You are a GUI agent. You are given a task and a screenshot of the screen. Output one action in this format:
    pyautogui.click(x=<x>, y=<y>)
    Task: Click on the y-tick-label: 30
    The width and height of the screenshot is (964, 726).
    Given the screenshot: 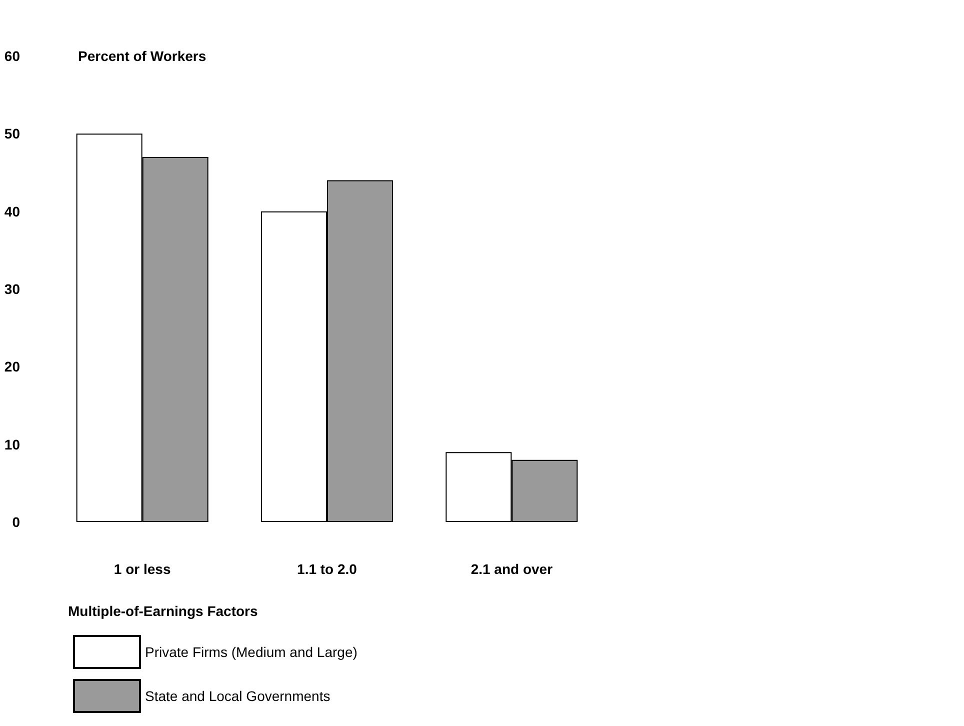 What is the action you would take?
    pyautogui.click(x=12, y=289)
    